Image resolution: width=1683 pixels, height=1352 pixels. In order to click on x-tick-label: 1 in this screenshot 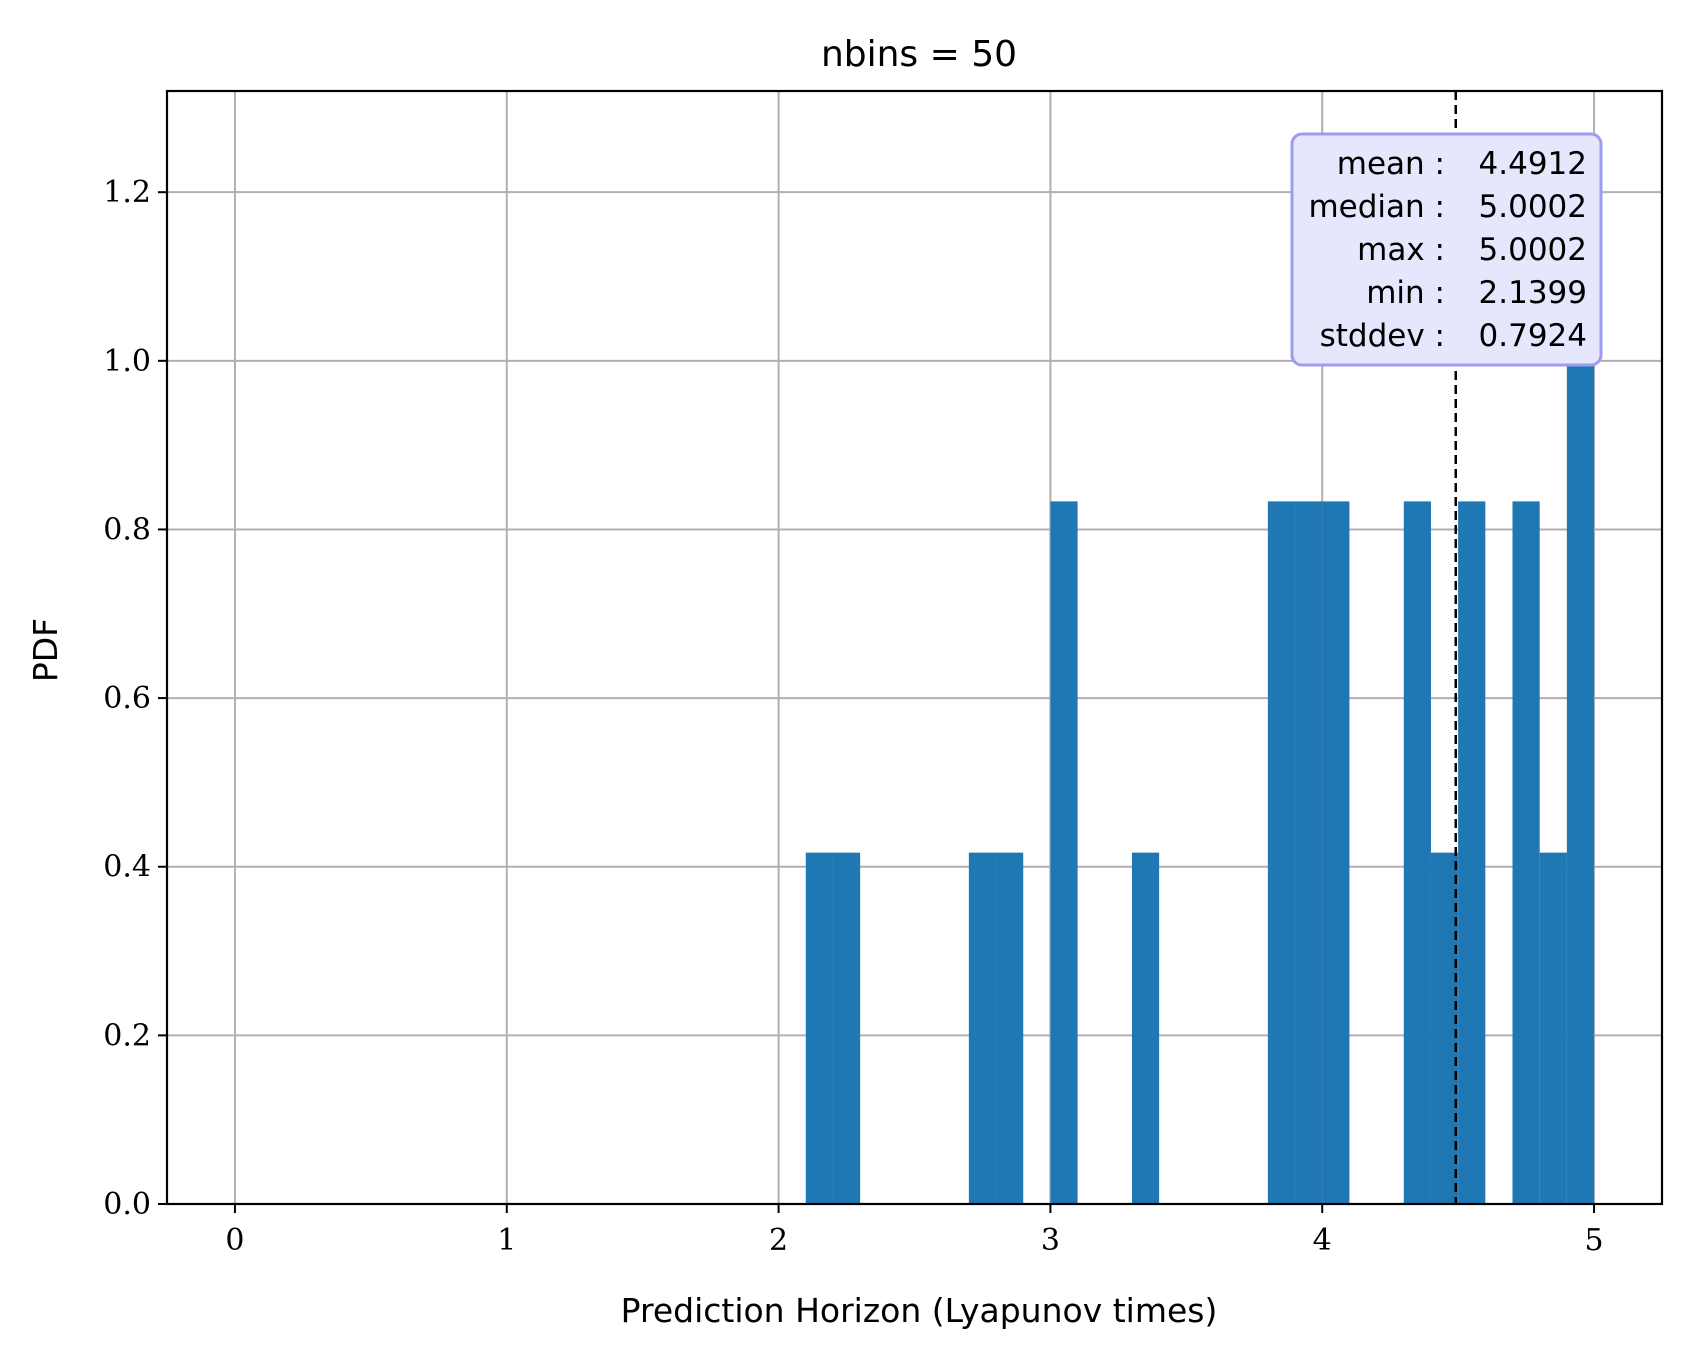, I will do `click(506, 1240)`.